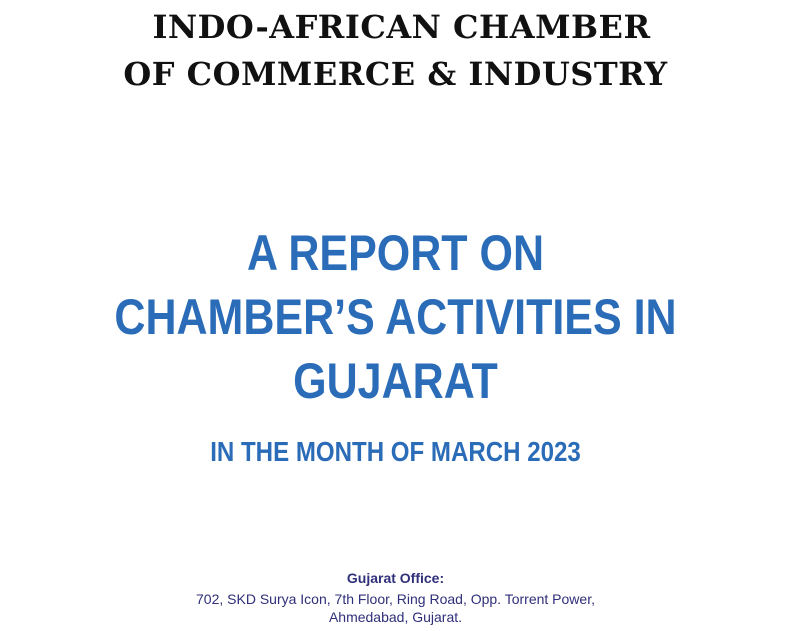 This screenshot has height=631, width=791. I want to click on organization-name-line-1: INDO-AFRICAN CHAMBER, so click(401, 27).